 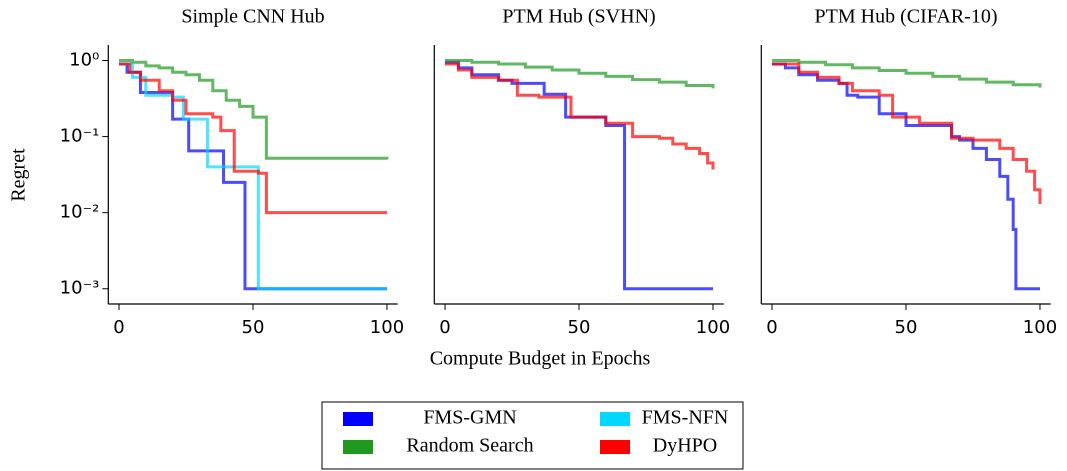 I want to click on chart-title: PTM Hub (SVHN), so click(x=578, y=17).